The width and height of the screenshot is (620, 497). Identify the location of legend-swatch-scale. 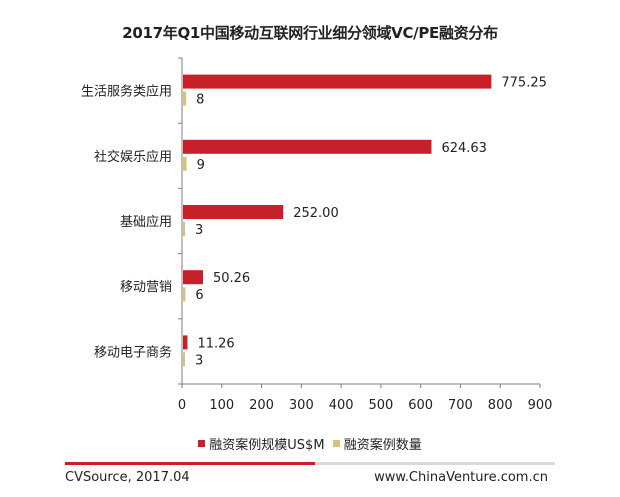
(202, 443).